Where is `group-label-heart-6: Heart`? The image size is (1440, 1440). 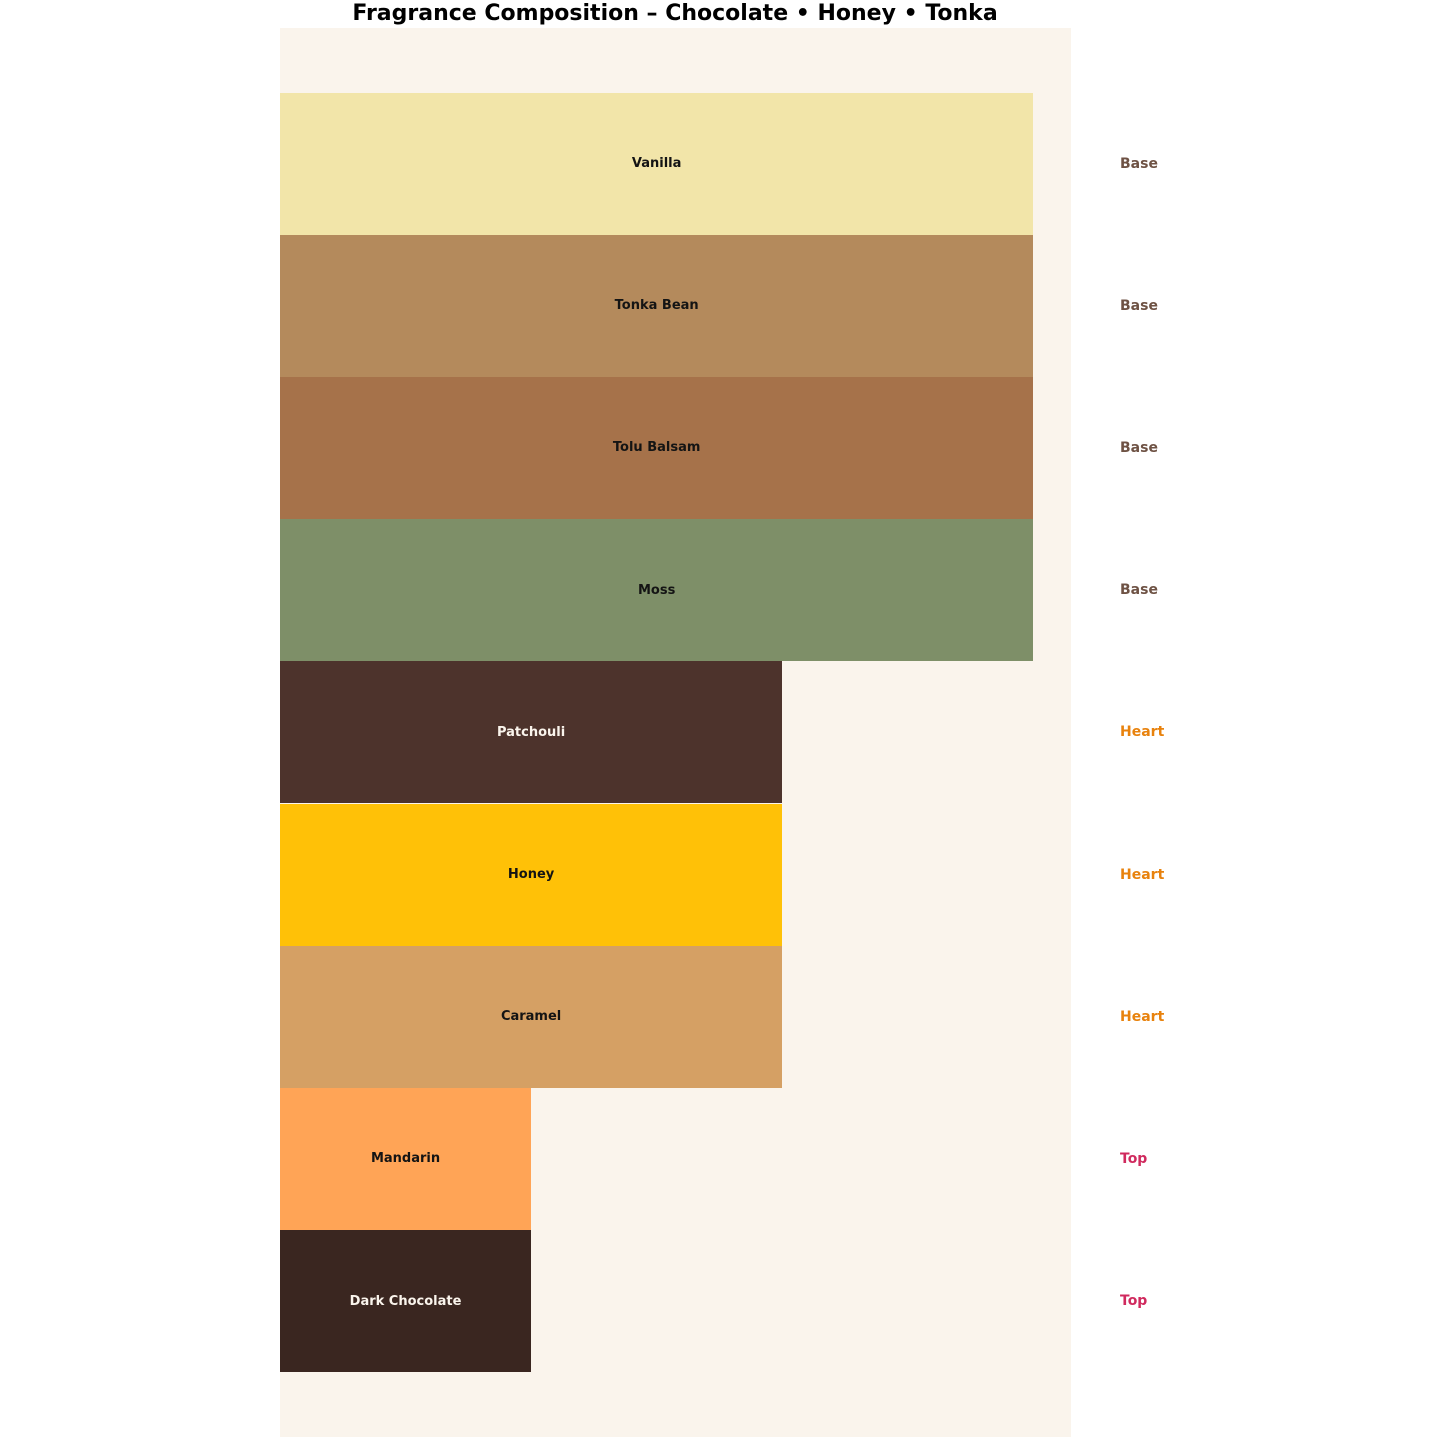 group-label-heart-6: Heart is located at coordinates (1142, 1016).